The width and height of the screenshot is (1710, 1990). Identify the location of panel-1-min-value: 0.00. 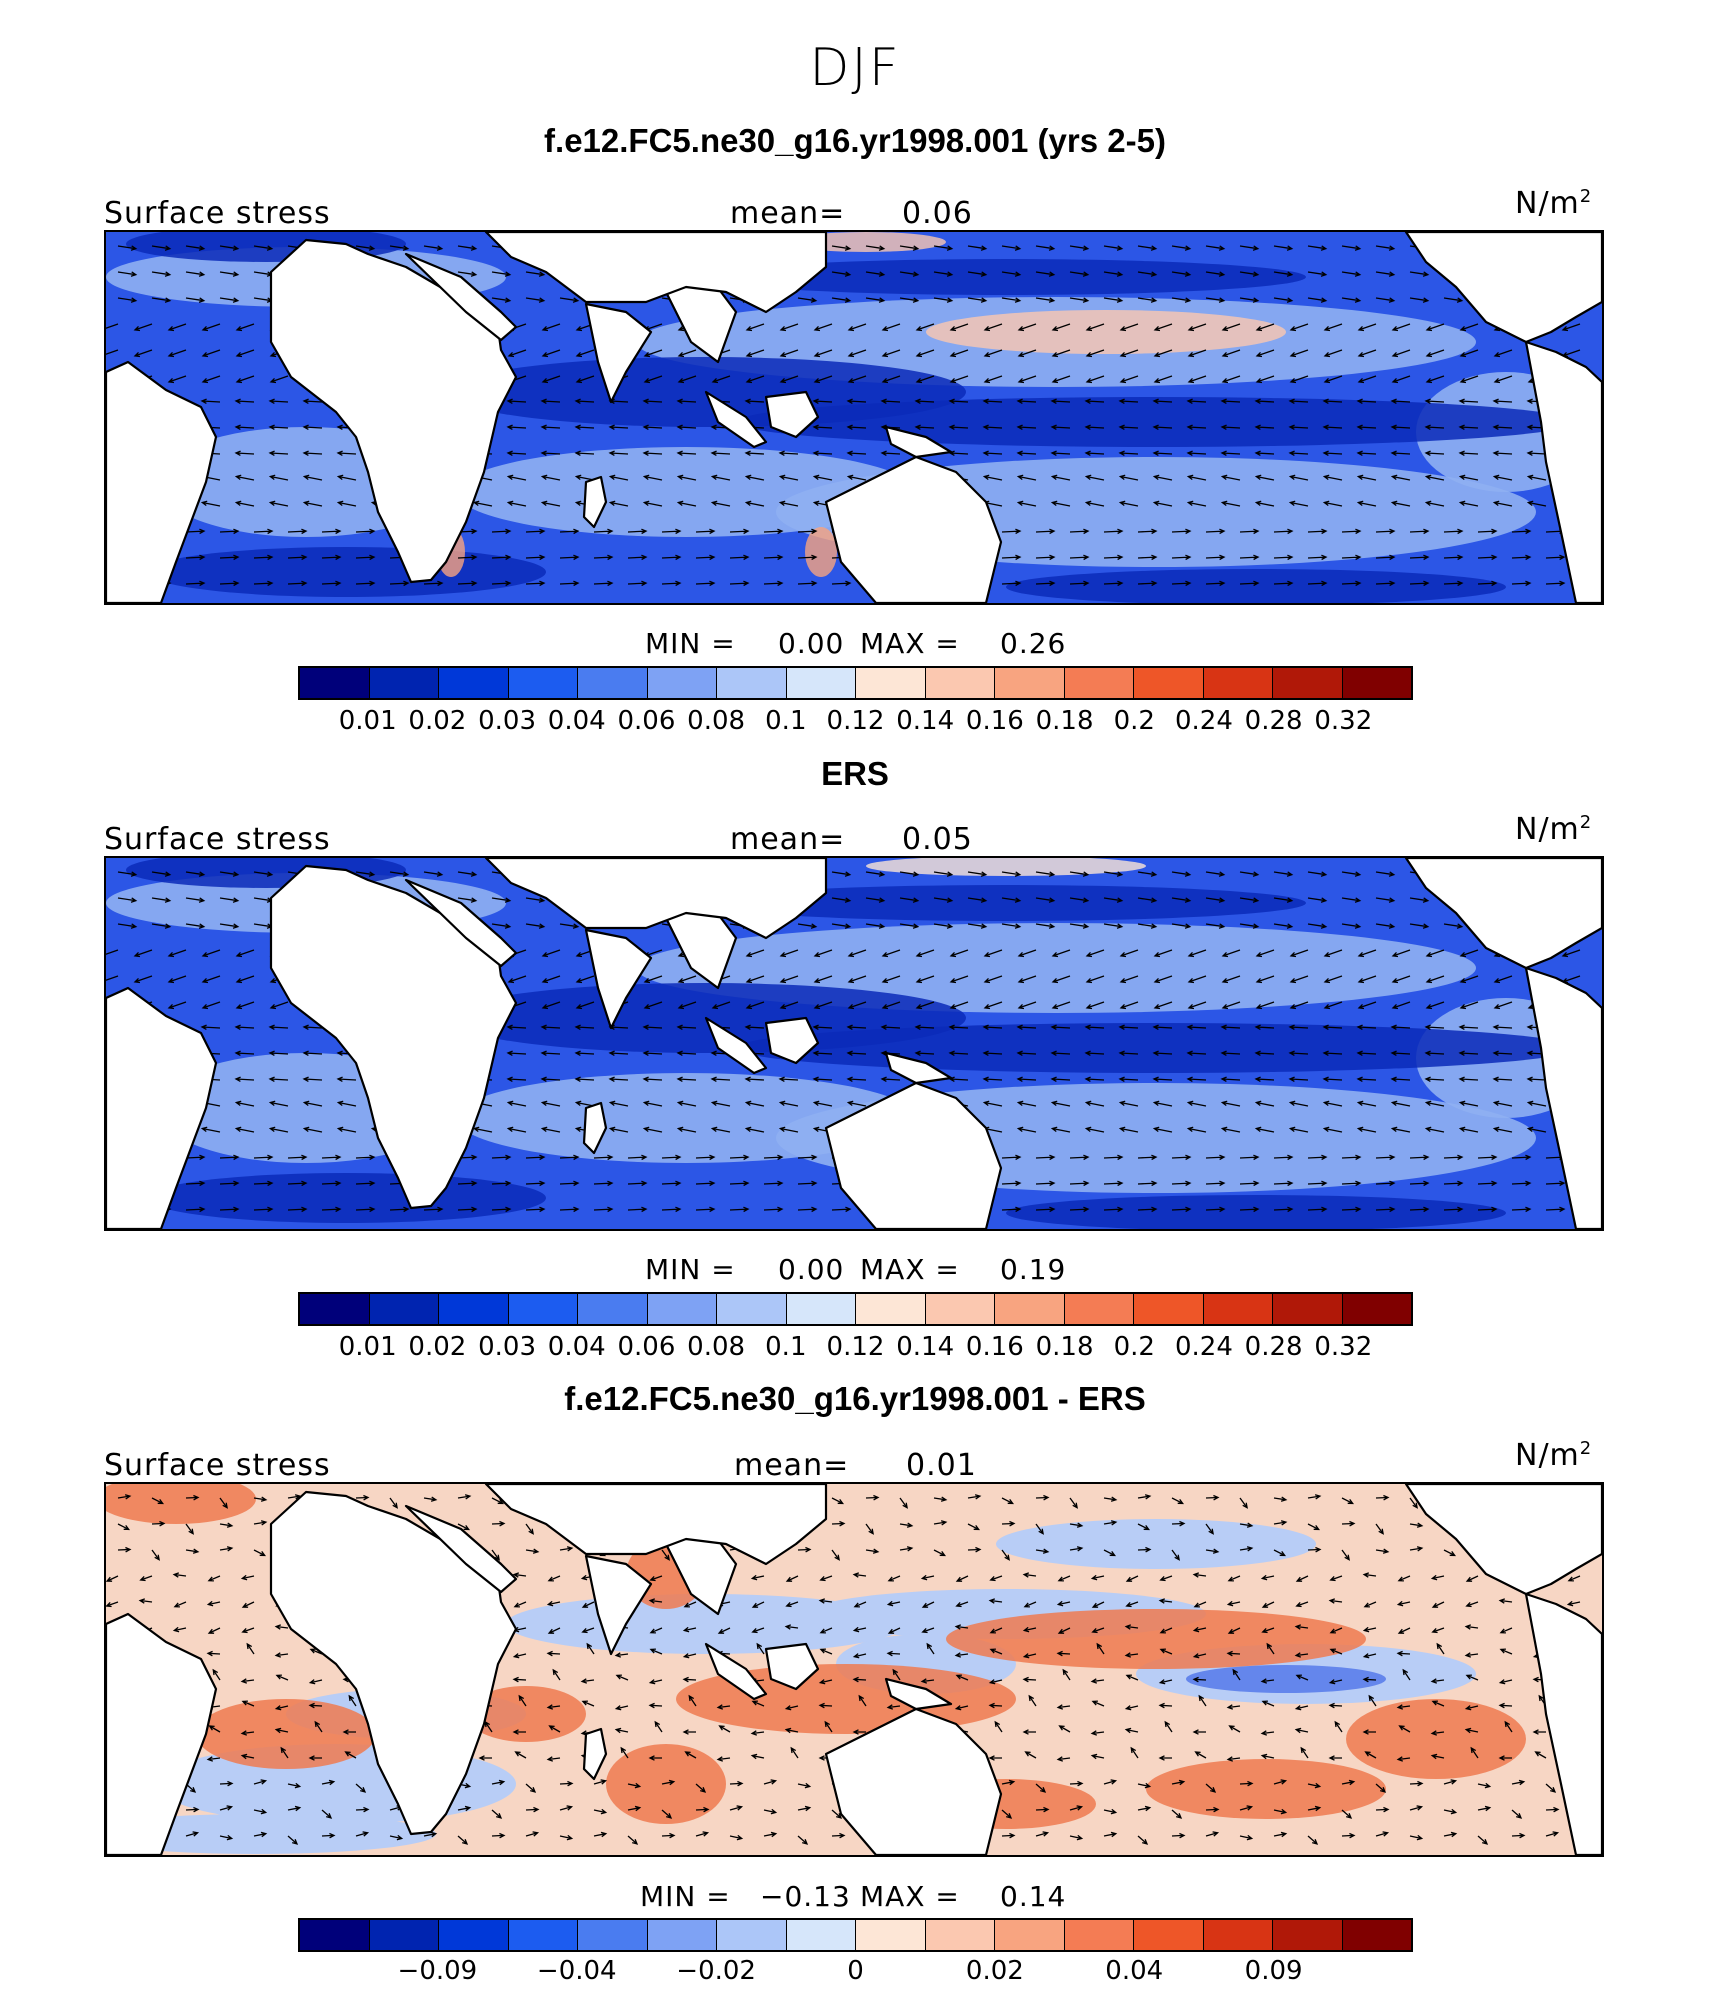
(811, 643).